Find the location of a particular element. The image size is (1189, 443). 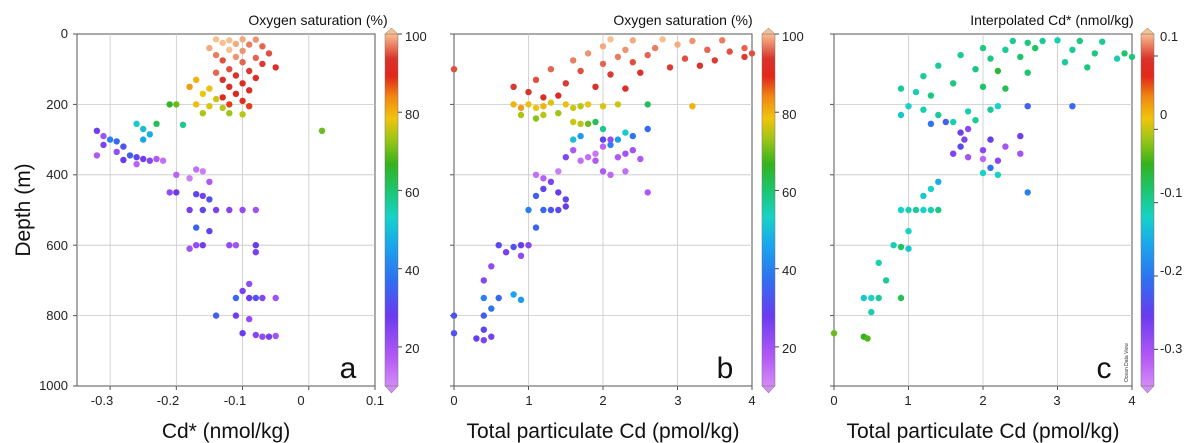

panel-b-colorbar-tick: 100 is located at coordinates (793, 36).